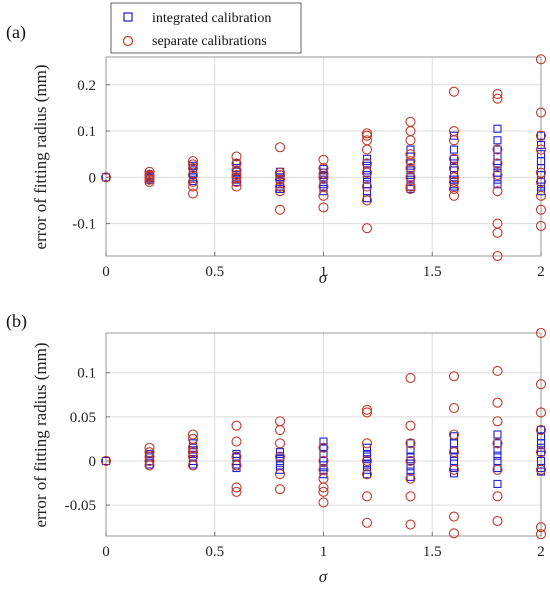  I want to click on legend-circle-icon, so click(128, 41).